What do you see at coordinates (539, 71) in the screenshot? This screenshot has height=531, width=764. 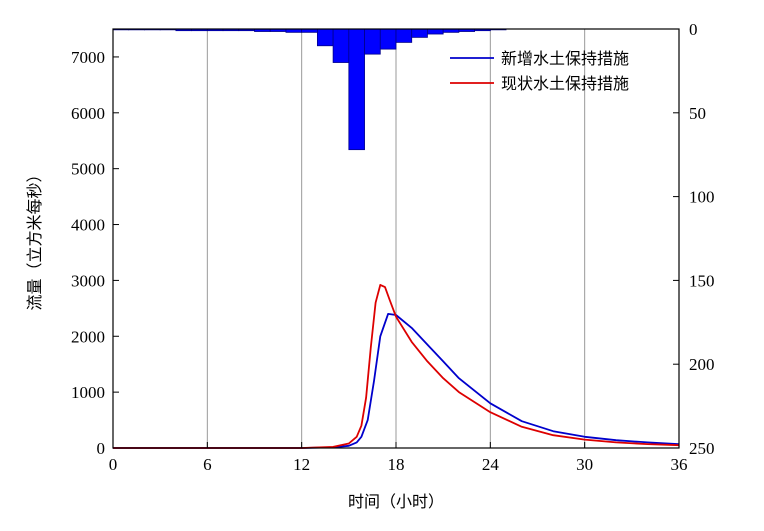 I see `legend: 新增水土保持措施 现状水土保持措施` at bounding box center [539, 71].